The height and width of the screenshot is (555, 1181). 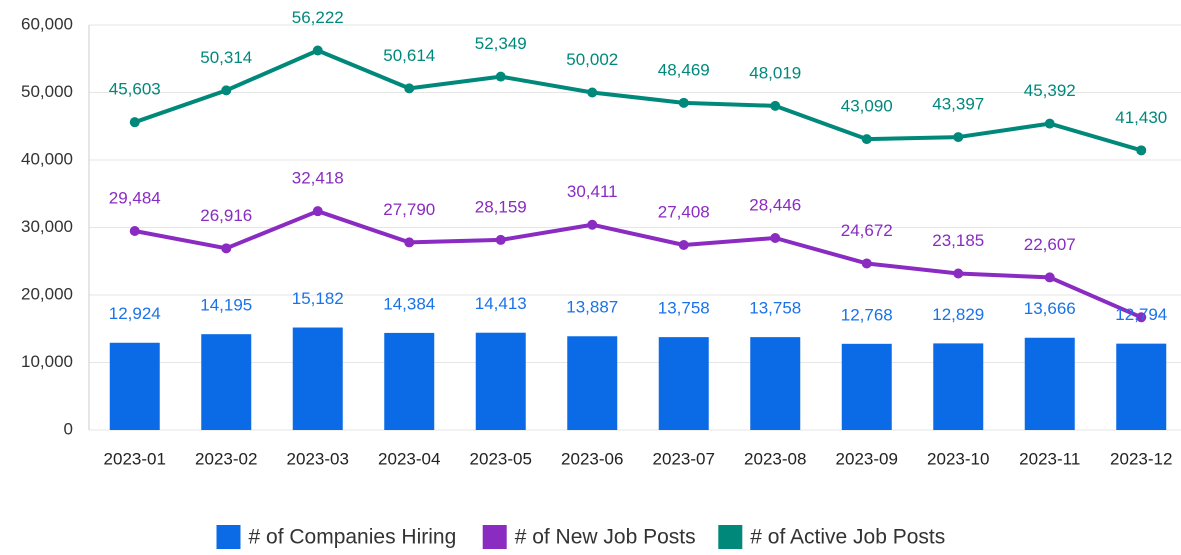 What do you see at coordinates (867, 106) in the screenshot?
I see `point-label: 43,090` at bounding box center [867, 106].